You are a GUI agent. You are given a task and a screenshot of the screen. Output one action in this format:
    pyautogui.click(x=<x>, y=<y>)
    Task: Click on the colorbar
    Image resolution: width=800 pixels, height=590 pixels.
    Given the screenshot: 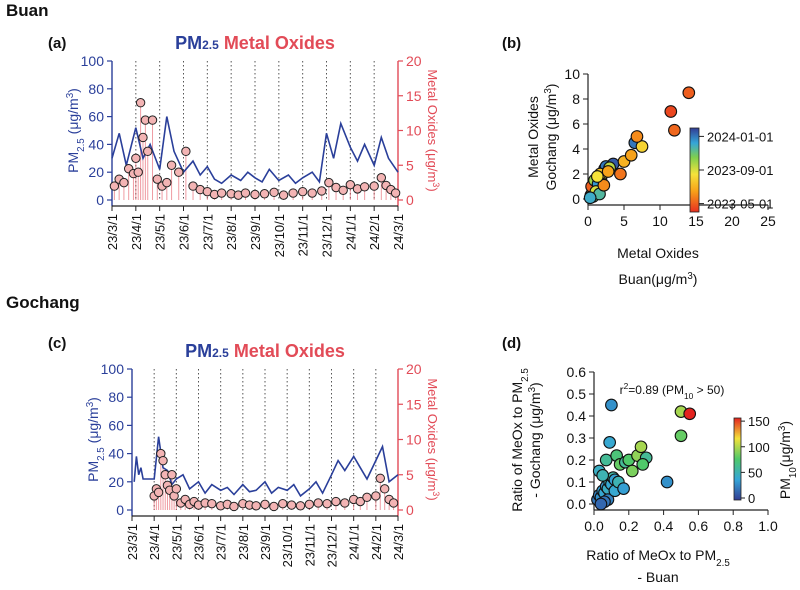 What is the action you would take?
    pyautogui.click(x=737, y=459)
    